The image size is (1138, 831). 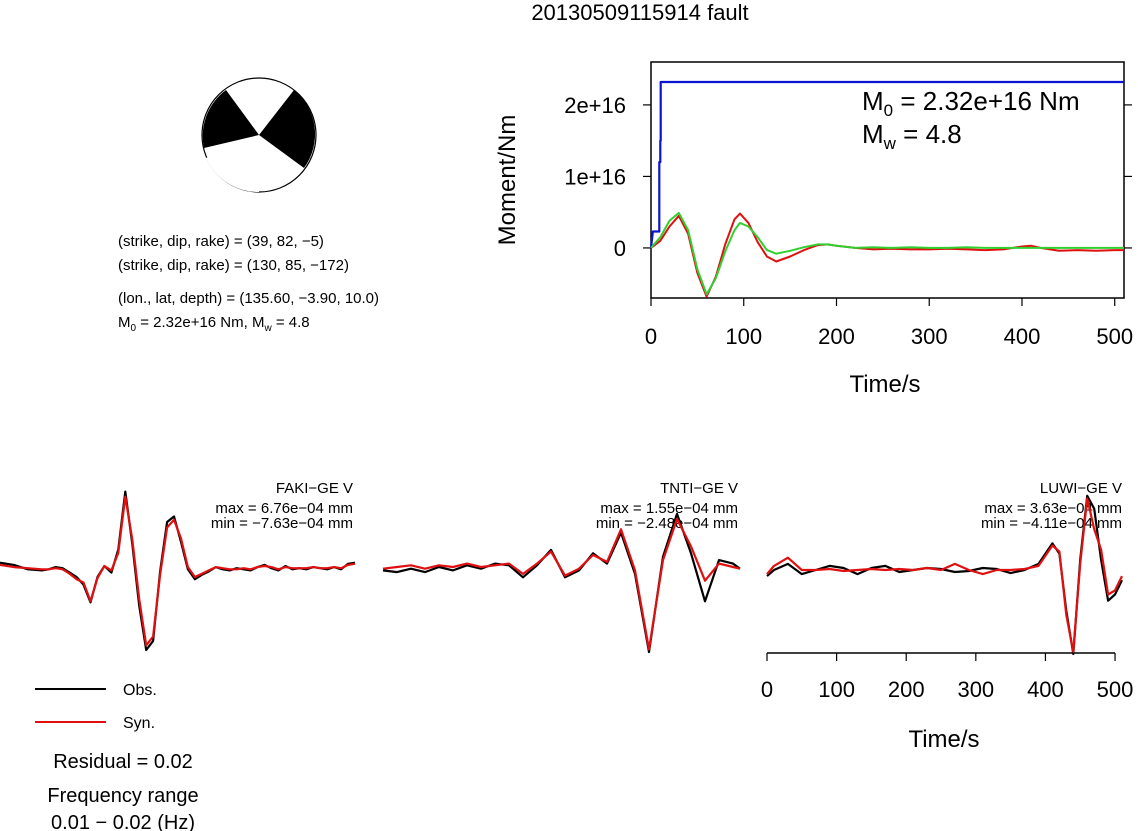 What do you see at coordinates (906, 689) in the screenshot?
I see `waveform-xtick-label: 200` at bounding box center [906, 689].